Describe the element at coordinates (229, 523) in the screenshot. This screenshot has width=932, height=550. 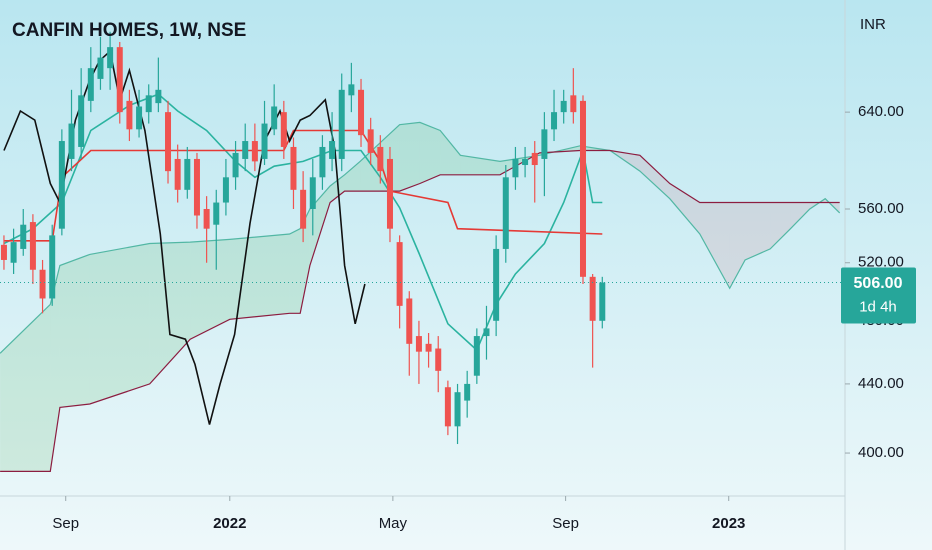
I see `x-tick-label: 2022` at that location.